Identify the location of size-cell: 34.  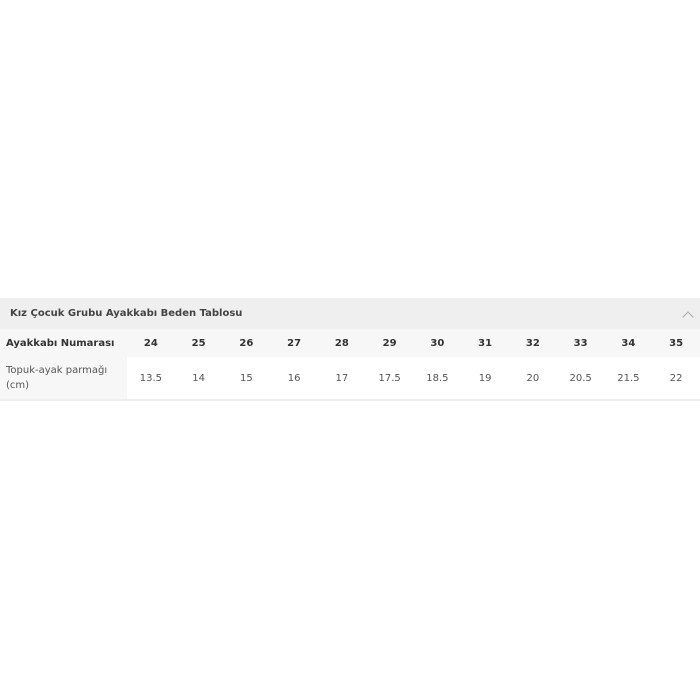
(628, 343).